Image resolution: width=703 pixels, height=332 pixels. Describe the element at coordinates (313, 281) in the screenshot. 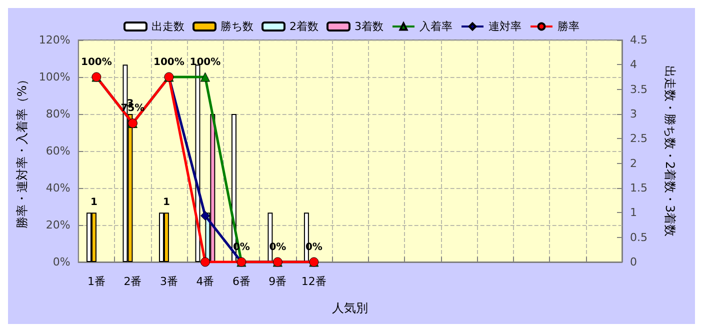

I see `x-tick-label: 12番` at that location.